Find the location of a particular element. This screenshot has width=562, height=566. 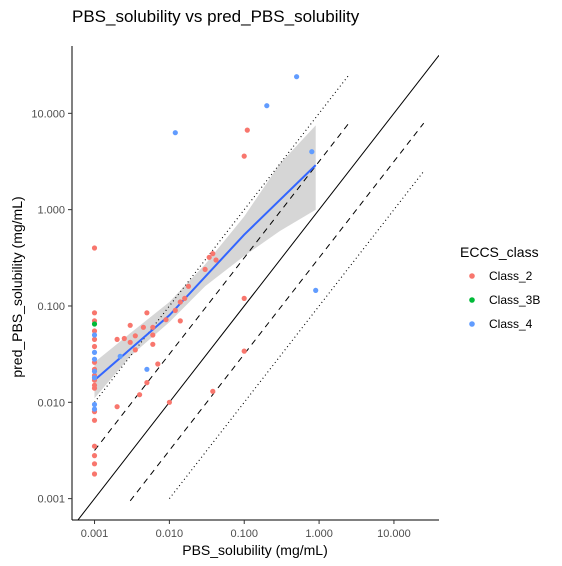

y-tick-label: 0.100 is located at coordinates (51, 307).